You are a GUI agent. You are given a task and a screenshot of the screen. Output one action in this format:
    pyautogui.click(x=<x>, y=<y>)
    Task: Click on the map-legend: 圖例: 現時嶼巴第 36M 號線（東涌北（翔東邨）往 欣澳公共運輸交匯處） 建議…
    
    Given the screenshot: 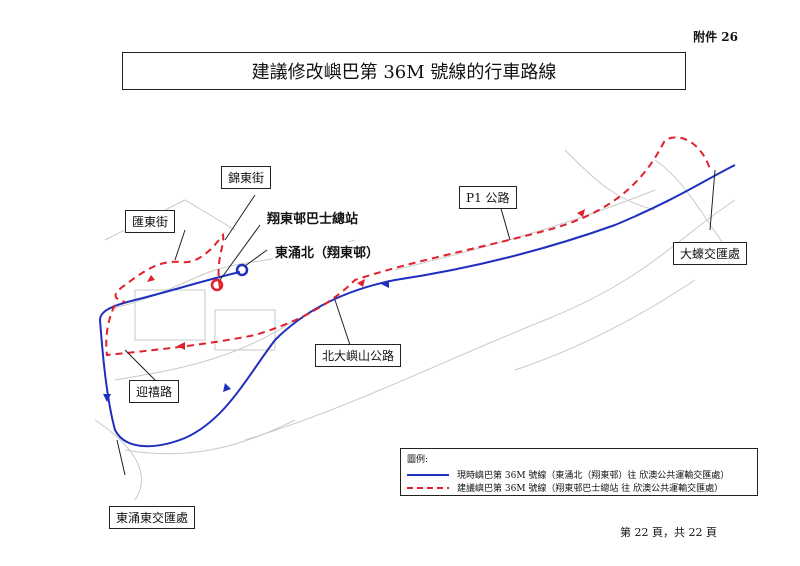 What is the action you would take?
    pyautogui.click(x=579, y=472)
    